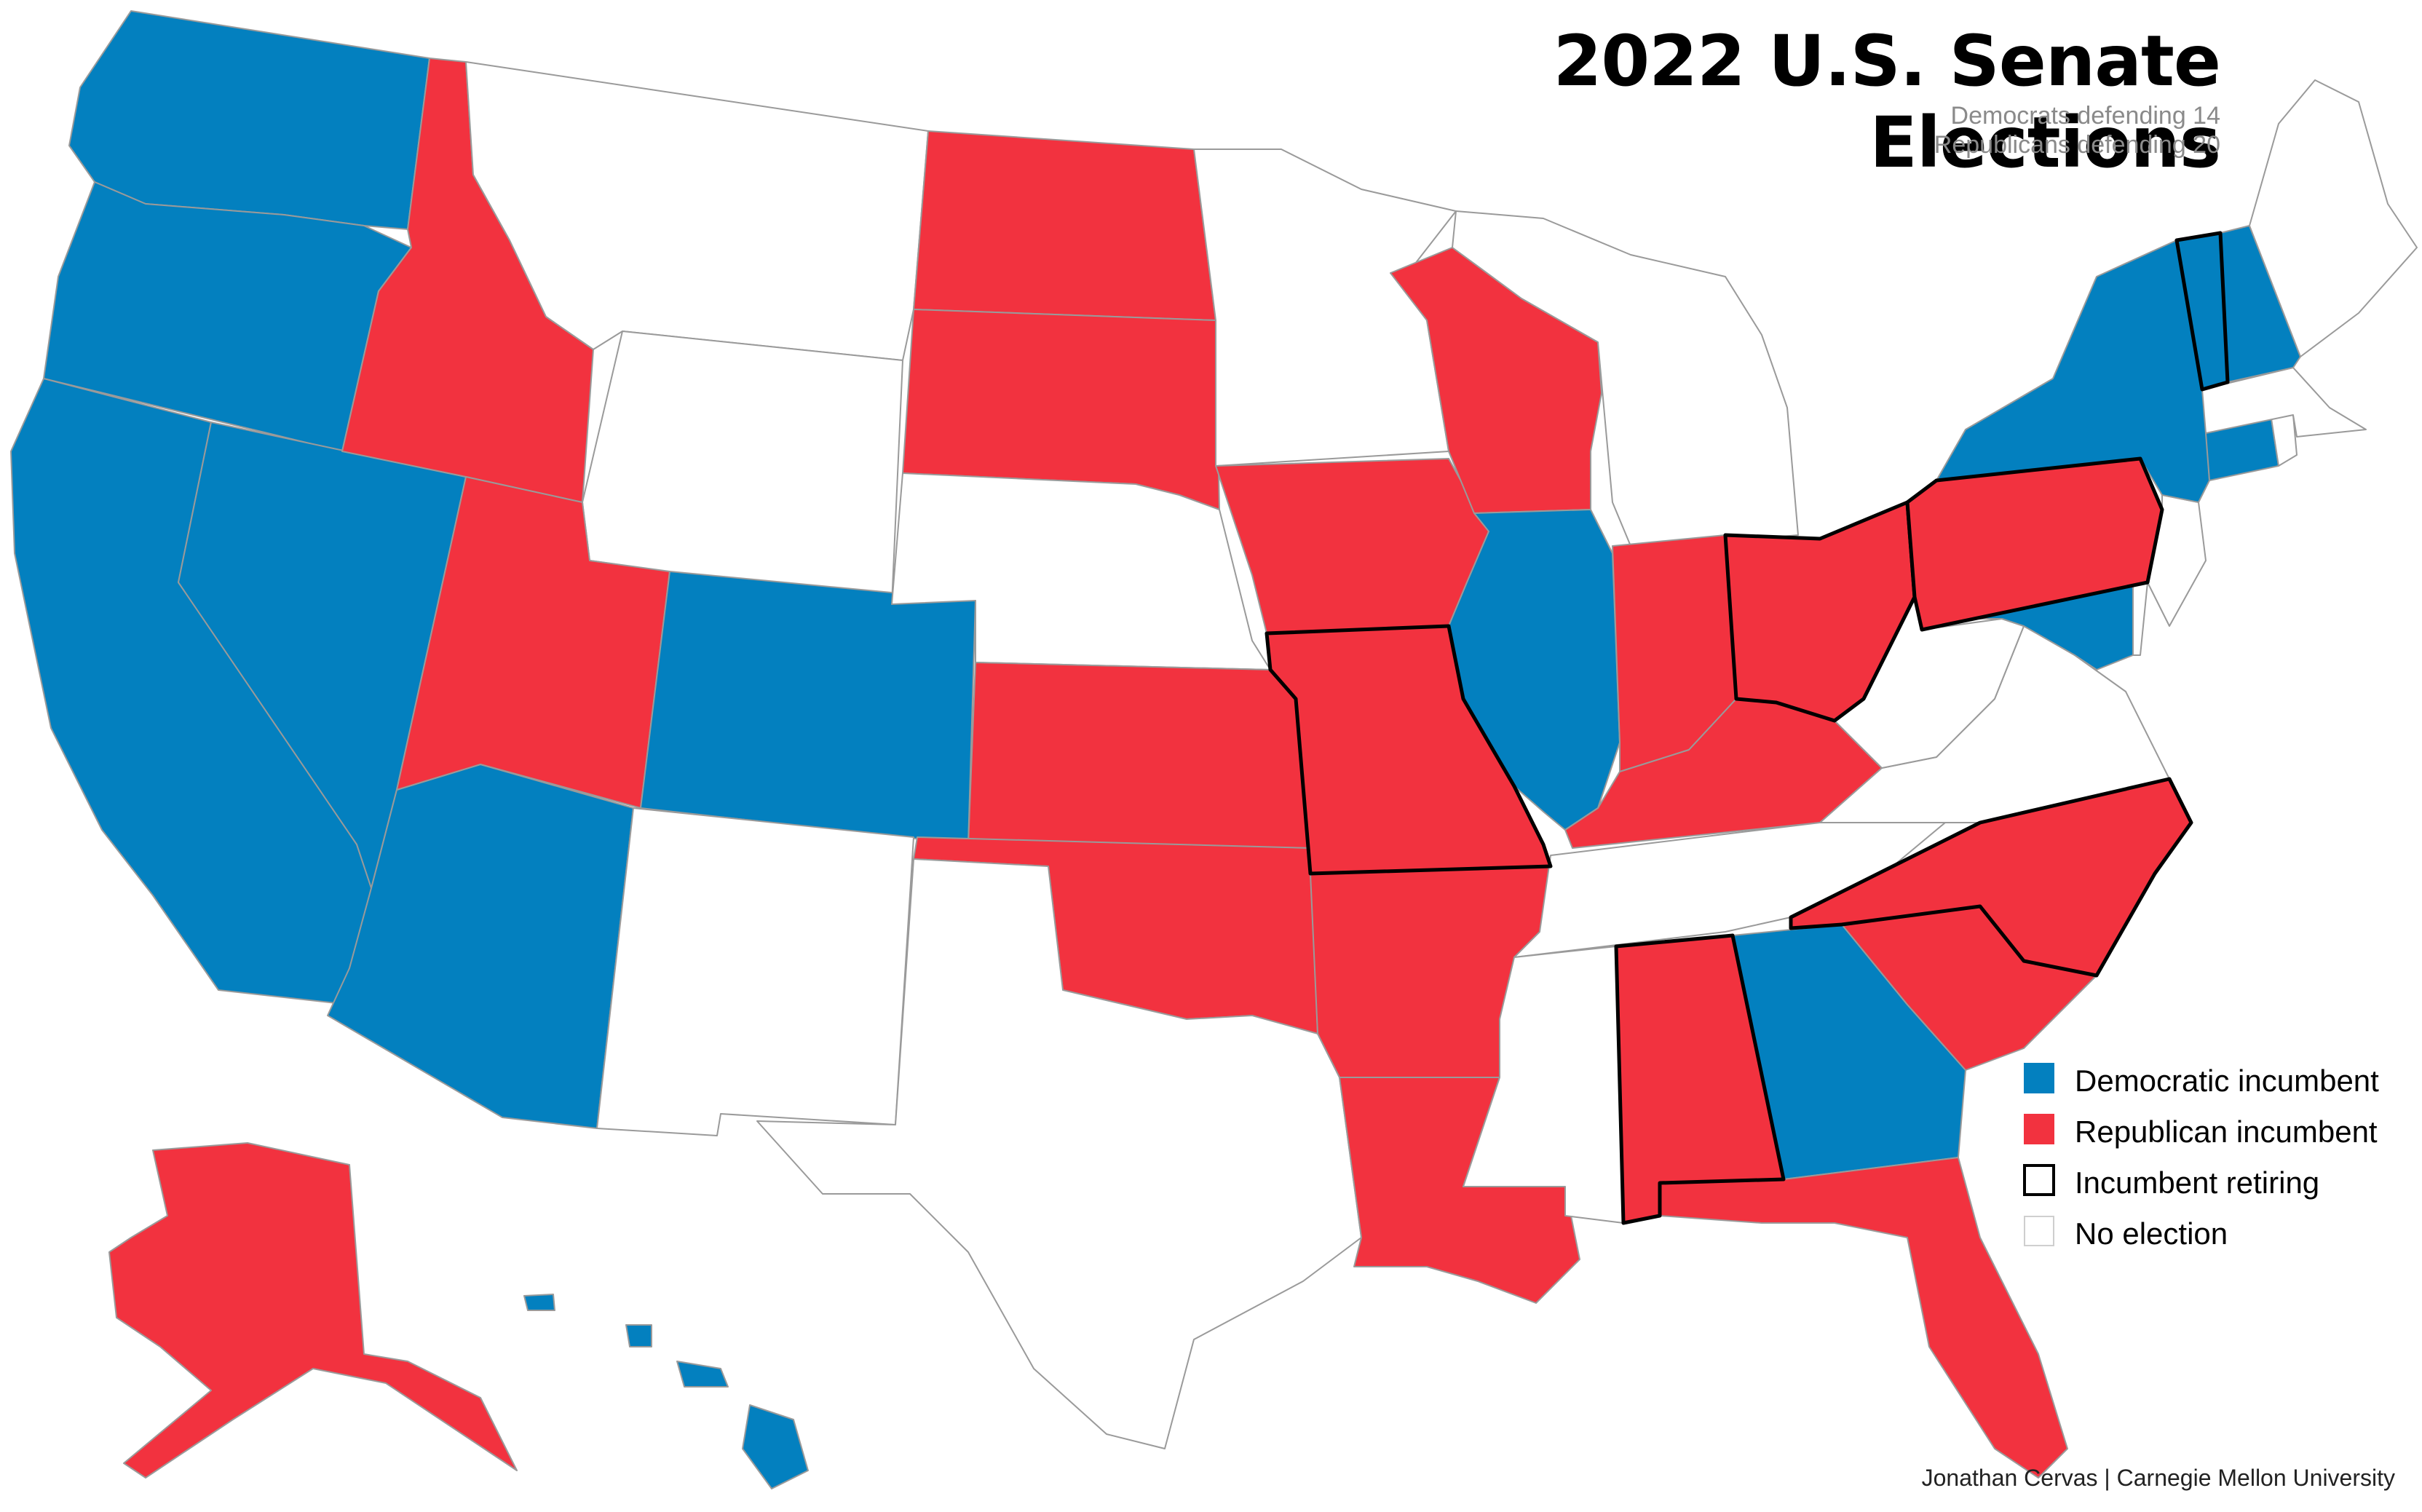 Image resolution: width=2422 pixels, height=1512 pixels. What do you see at coordinates (2077, 145) in the screenshot?
I see `subtitle-republicans: Republicans defending 20` at bounding box center [2077, 145].